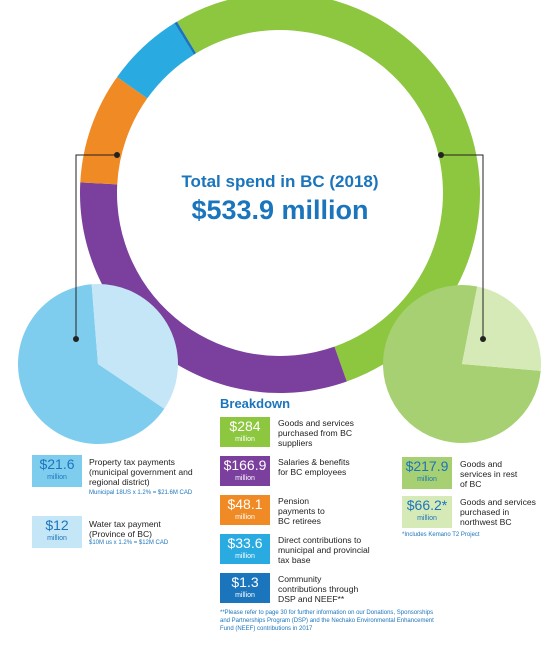 The width and height of the screenshot is (560, 651). What do you see at coordinates (441, 535) in the screenshot?
I see `right-footnote: *Includes Kemano T2 Project` at bounding box center [441, 535].